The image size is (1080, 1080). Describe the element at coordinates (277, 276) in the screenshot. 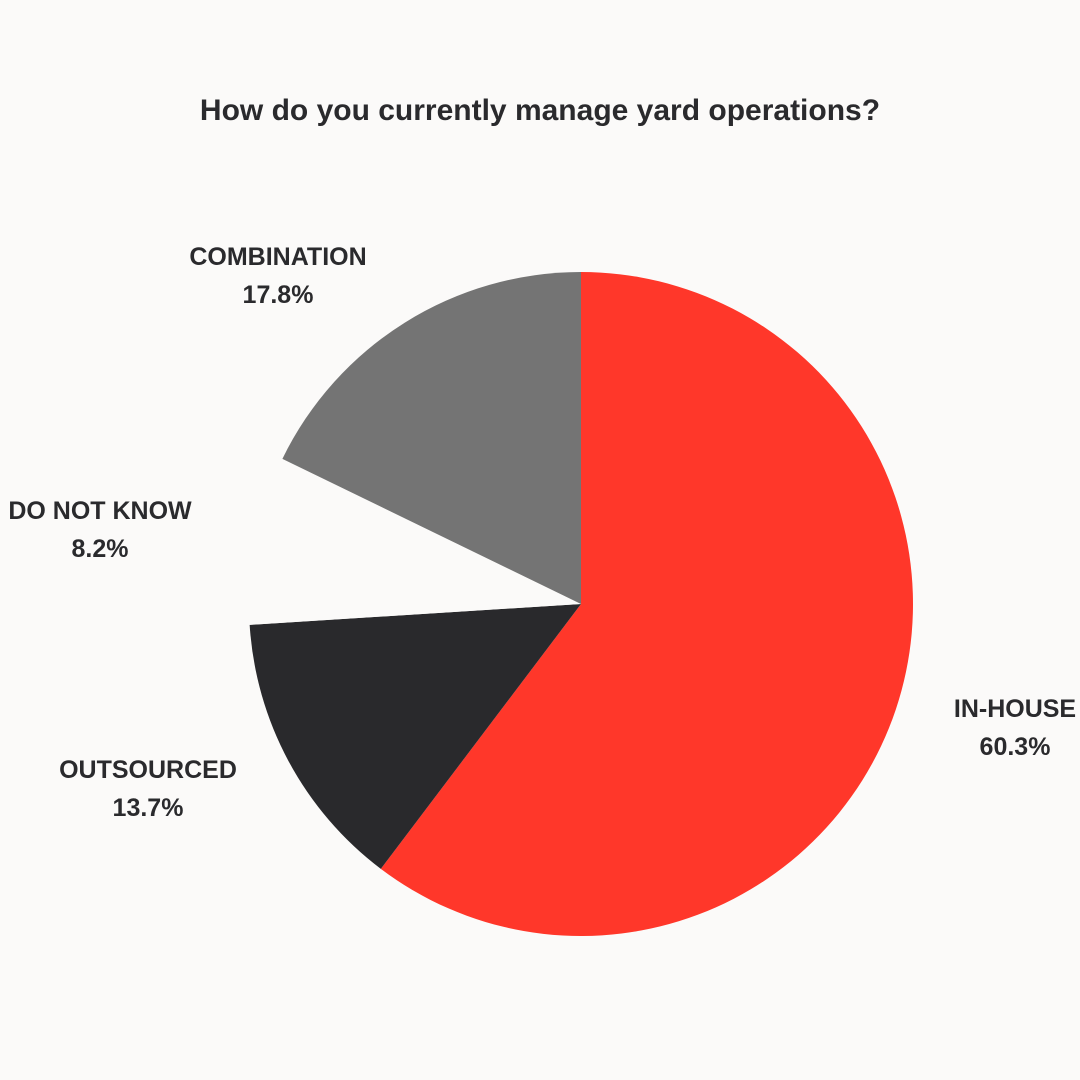

I see `slice-label-combination: COMBINATION 17.8%` at that location.